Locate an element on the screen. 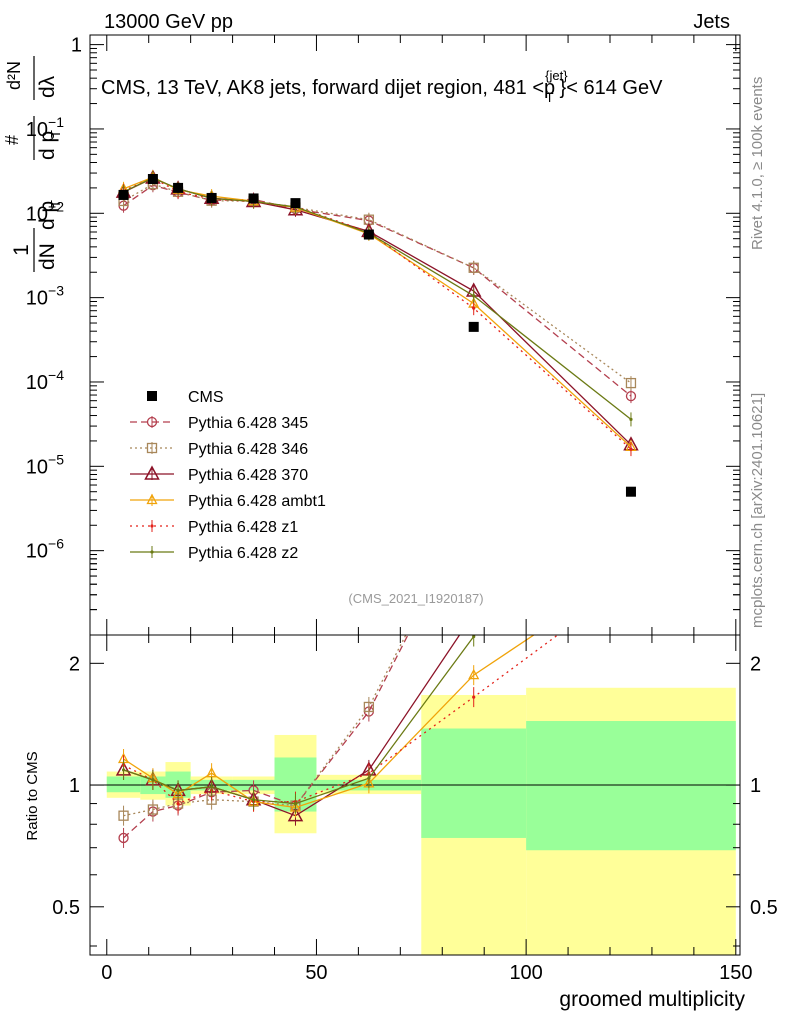 The image size is (786, 1024). legend-label: Pythia 6.428 z2 is located at coordinates (243, 553).